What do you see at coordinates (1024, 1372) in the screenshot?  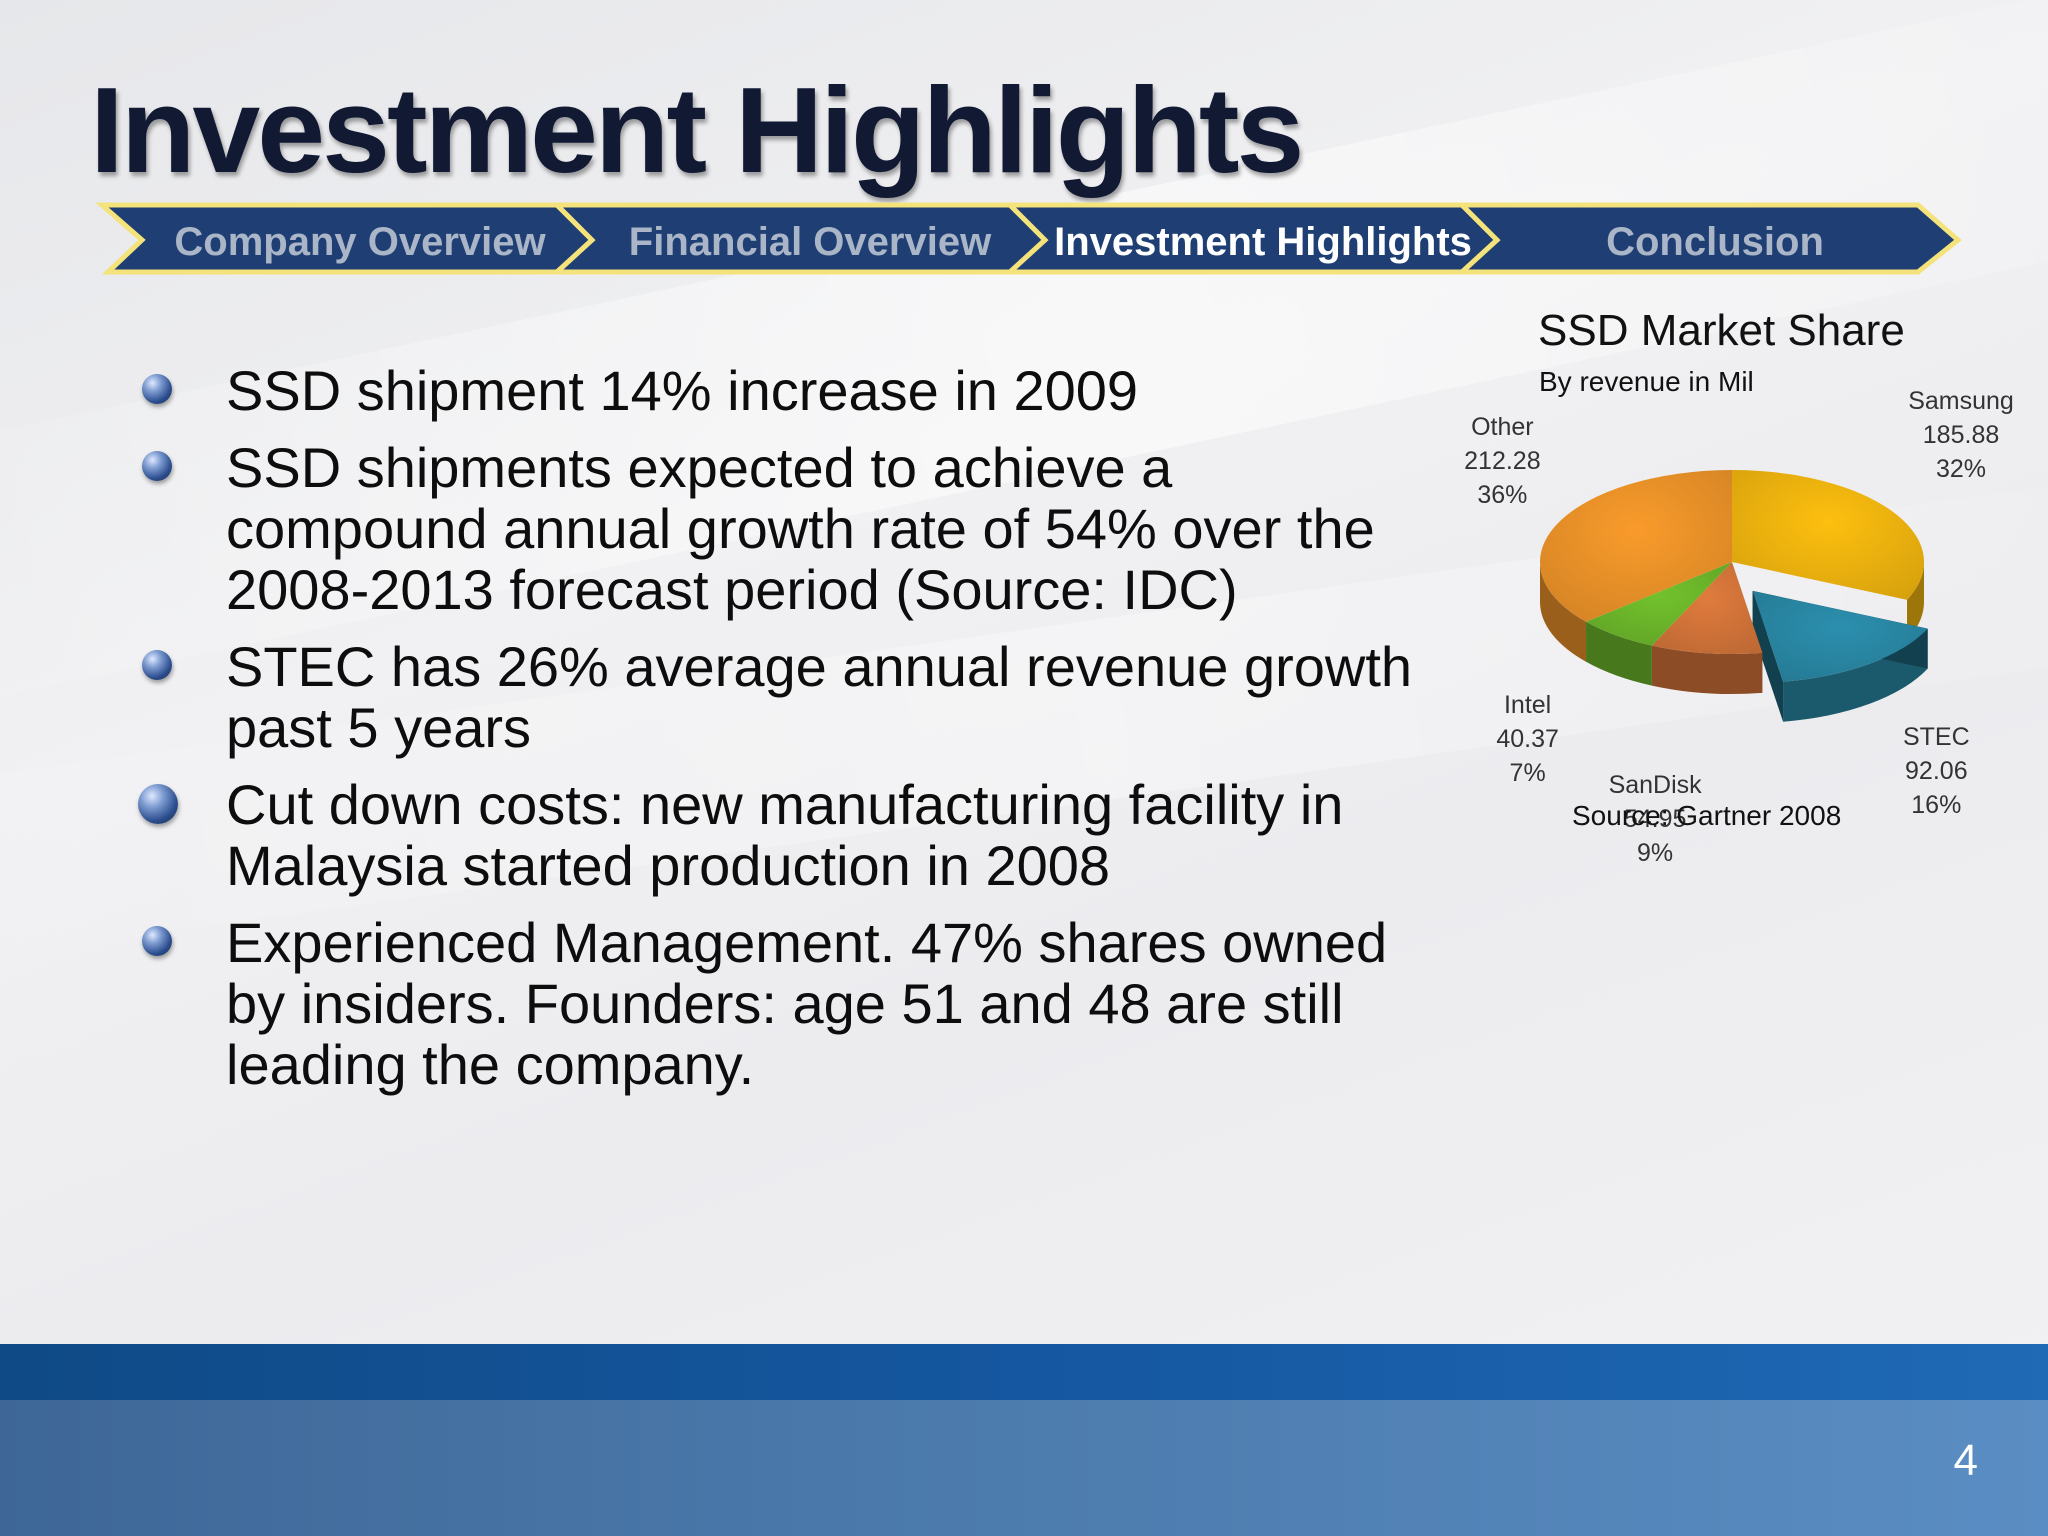 I see `footer-stripe` at bounding box center [1024, 1372].